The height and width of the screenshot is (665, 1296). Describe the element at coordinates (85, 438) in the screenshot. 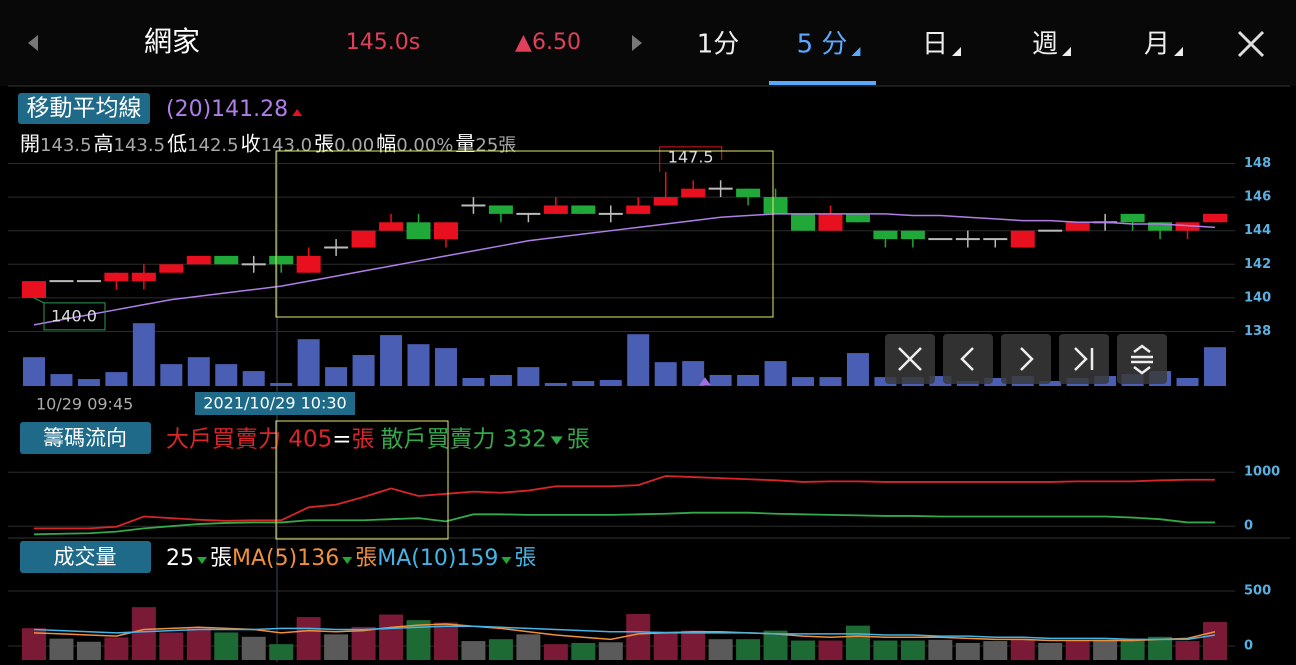

I see `chip-title: 籌碼流向` at that location.